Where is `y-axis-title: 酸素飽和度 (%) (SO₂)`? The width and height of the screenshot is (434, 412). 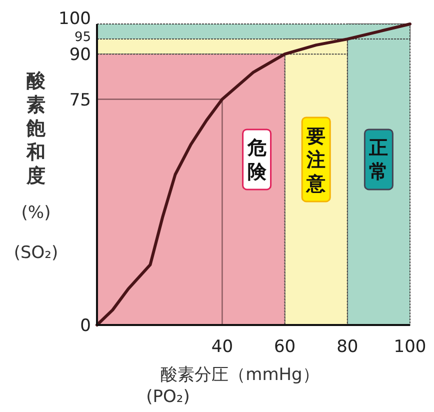 y-axis-title: 酸素飽和度 (%) (SO₂) is located at coordinates (36, 166).